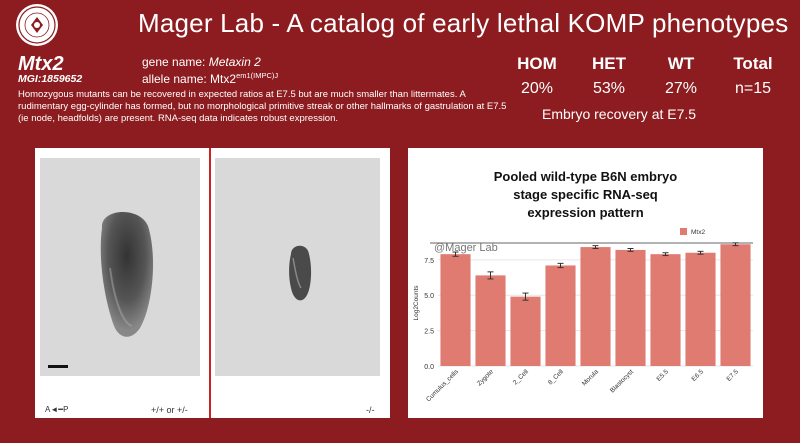 The width and height of the screenshot is (800, 443). What do you see at coordinates (585, 212) in the screenshot?
I see `chart-title-line-3: expression pattern` at bounding box center [585, 212].